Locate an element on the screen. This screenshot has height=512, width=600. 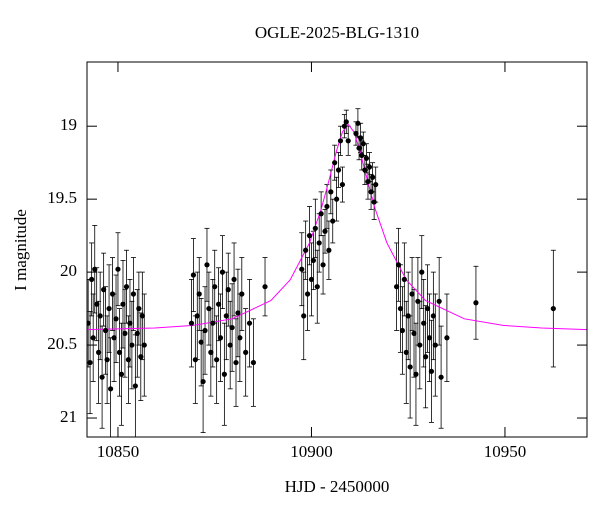
x-tick-label: 10850 is located at coordinates (118, 451).